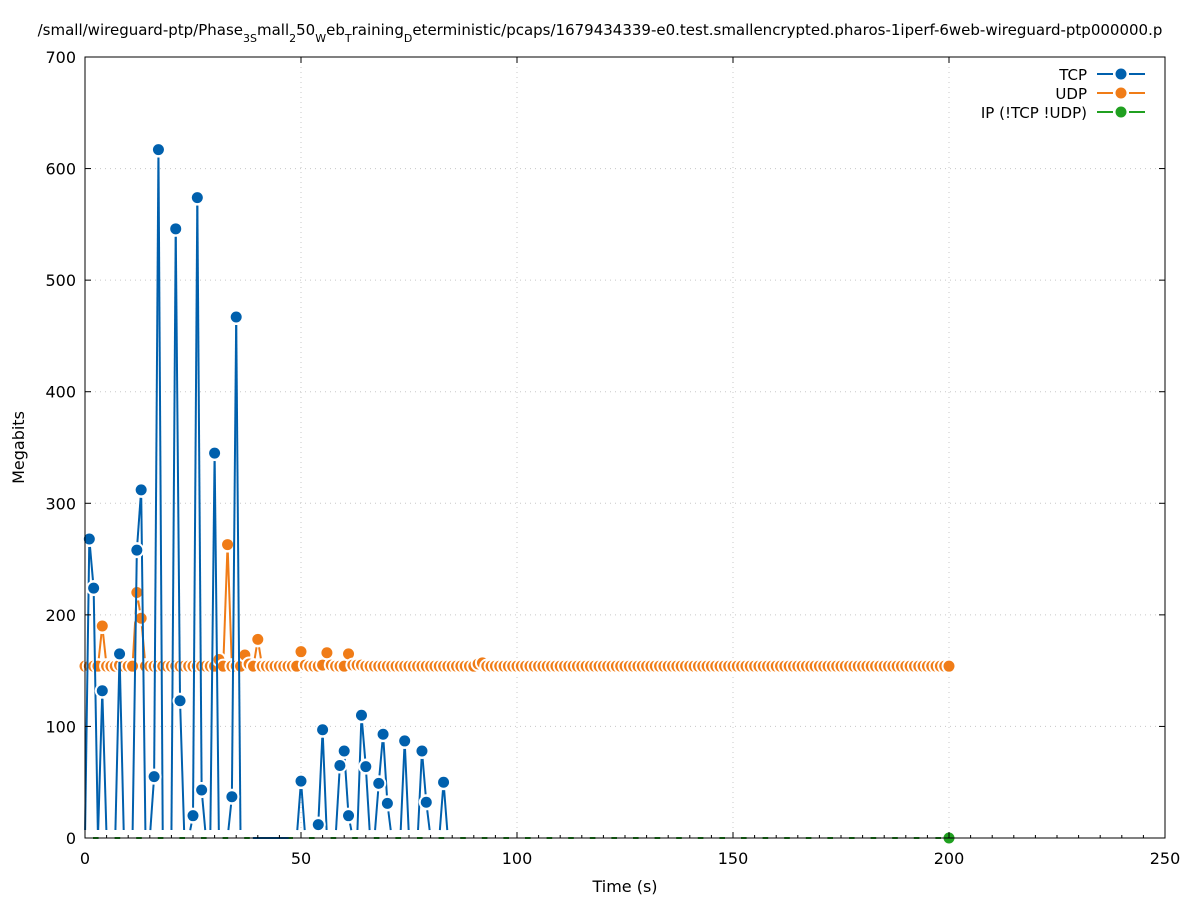 This screenshot has height=900, width=1197. I want to click on y-tick-label: 400, so click(60, 392).